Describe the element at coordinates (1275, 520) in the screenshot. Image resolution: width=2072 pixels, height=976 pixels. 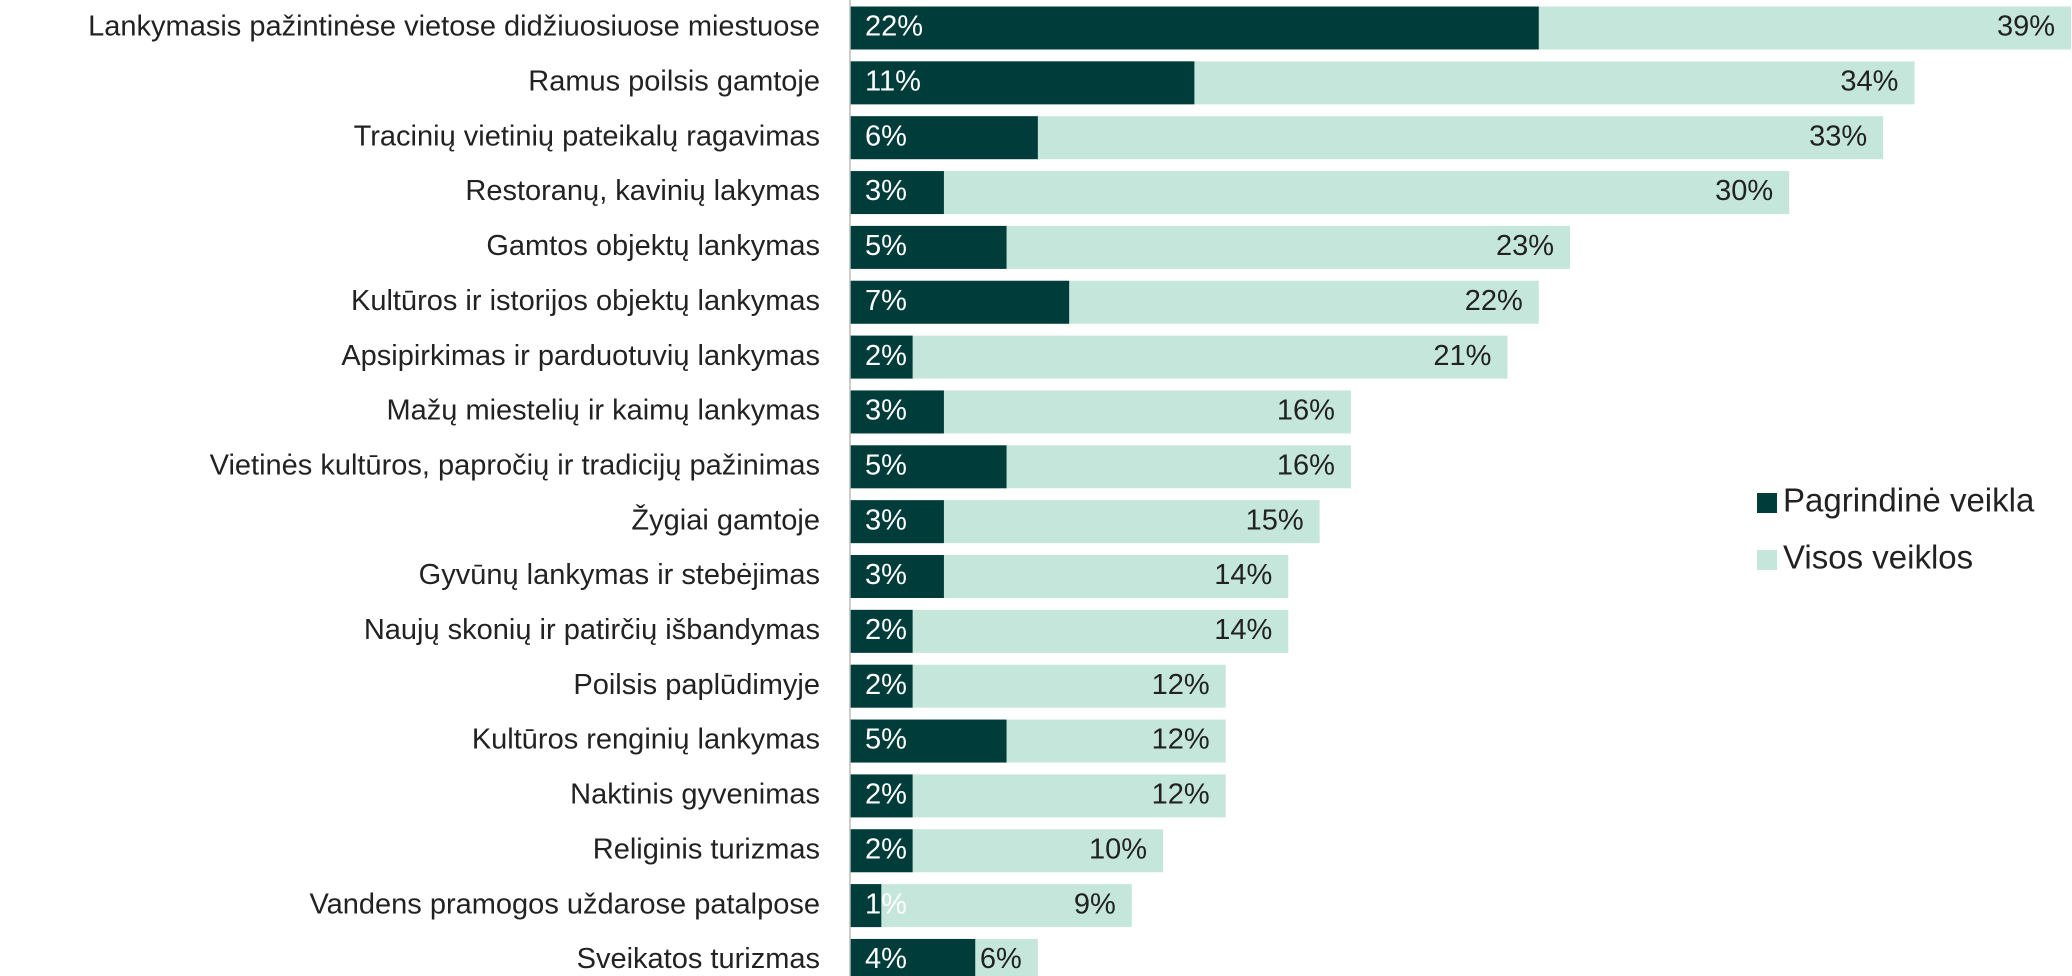
I see `data-label: 15%` at that location.